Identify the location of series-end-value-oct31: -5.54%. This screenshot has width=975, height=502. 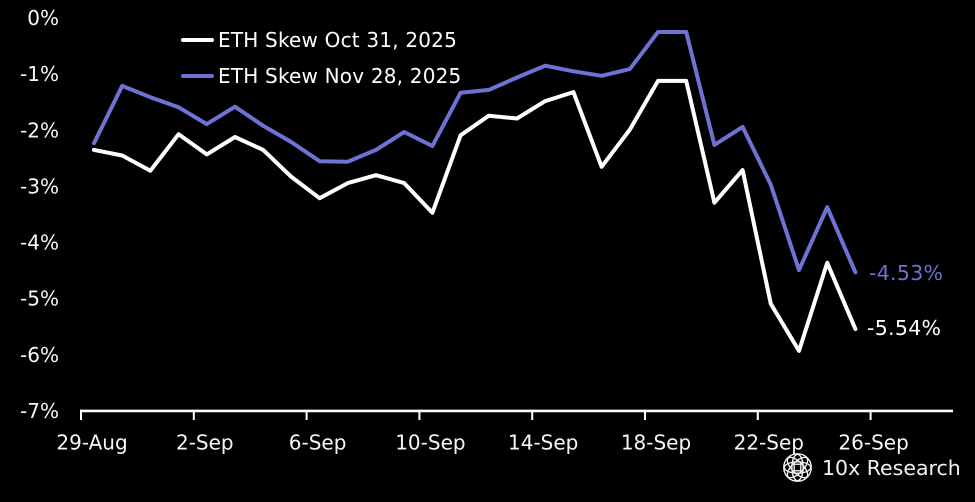
(904, 328).